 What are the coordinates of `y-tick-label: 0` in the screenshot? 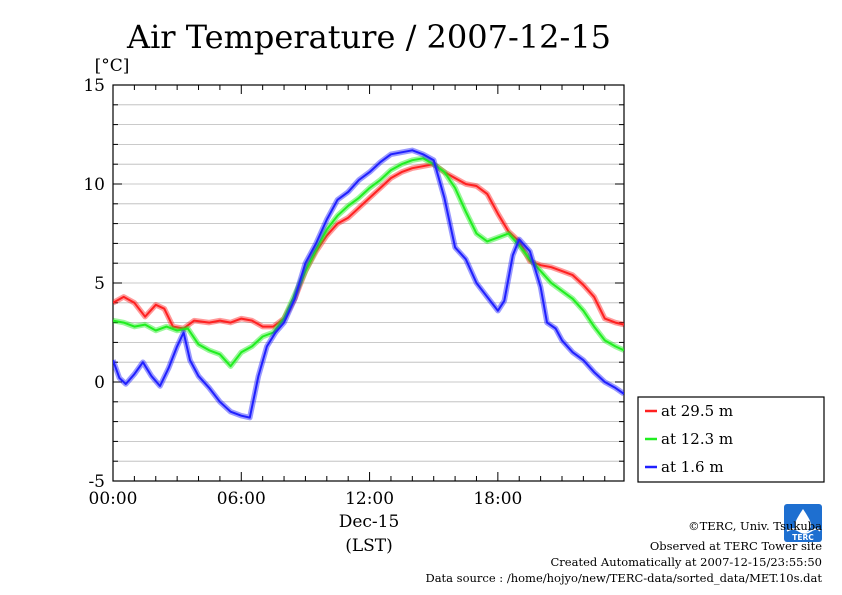 It's located at (99, 383).